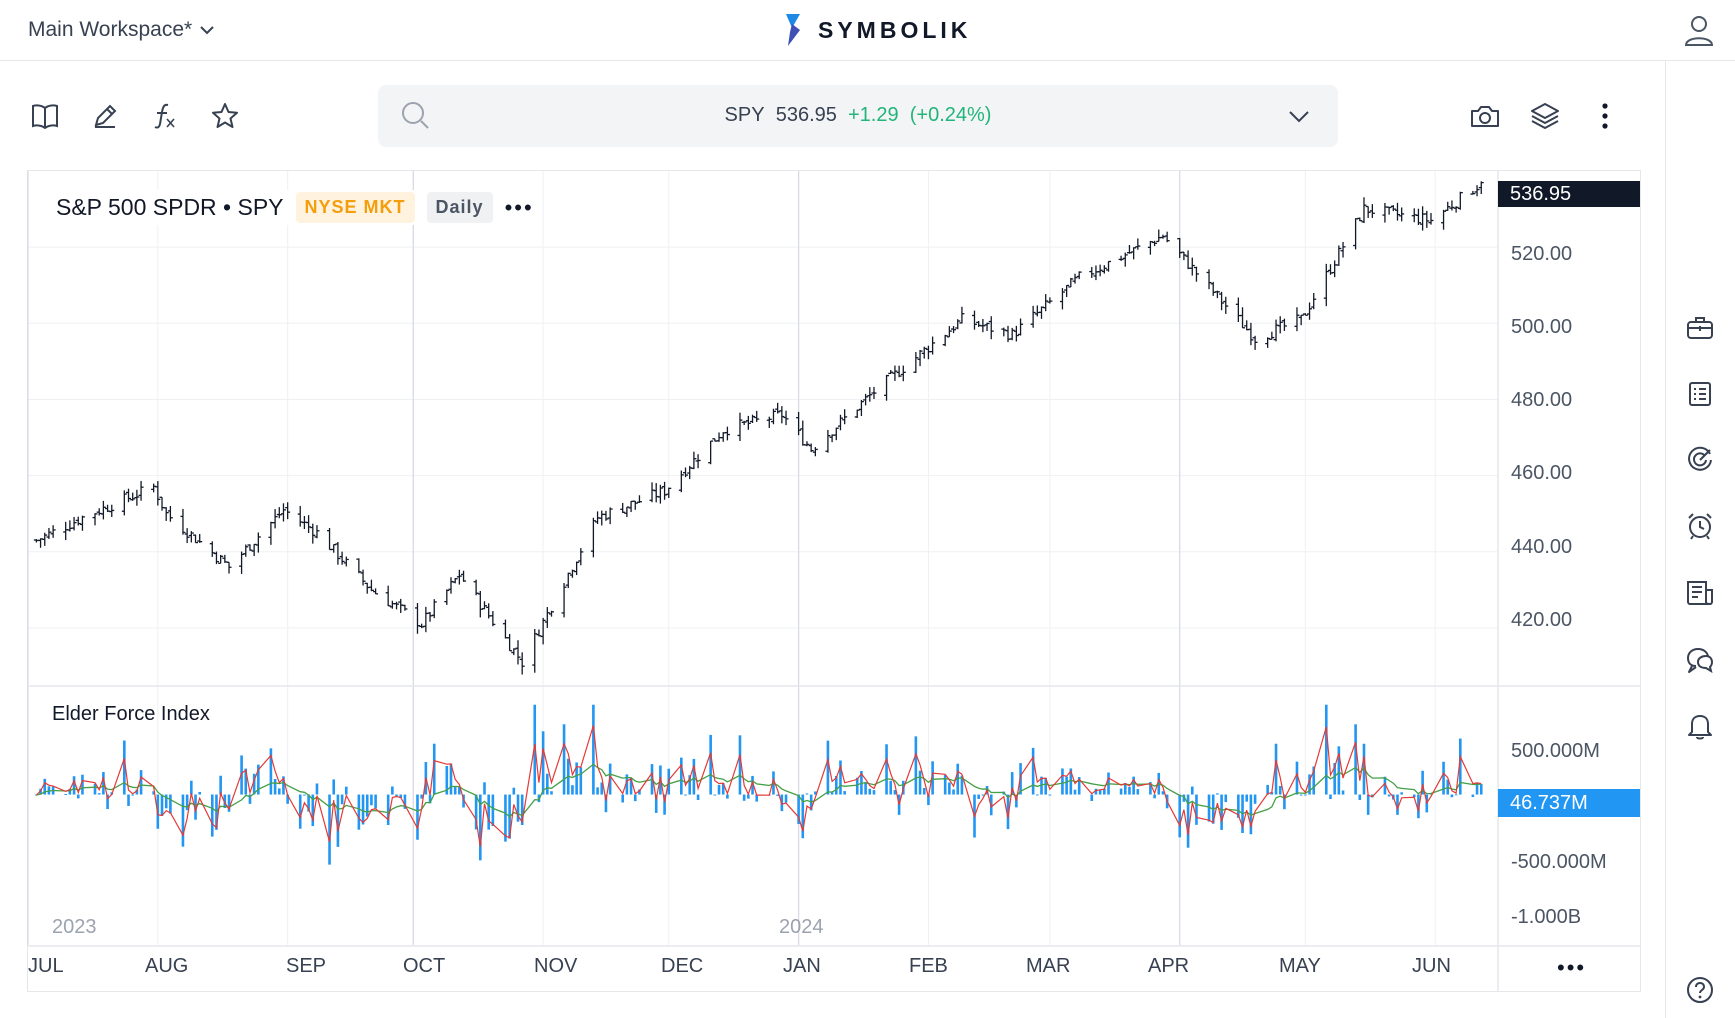 The width and height of the screenshot is (1735, 1018). I want to click on workspace-selector: Main Workspace*, so click(121, 30).